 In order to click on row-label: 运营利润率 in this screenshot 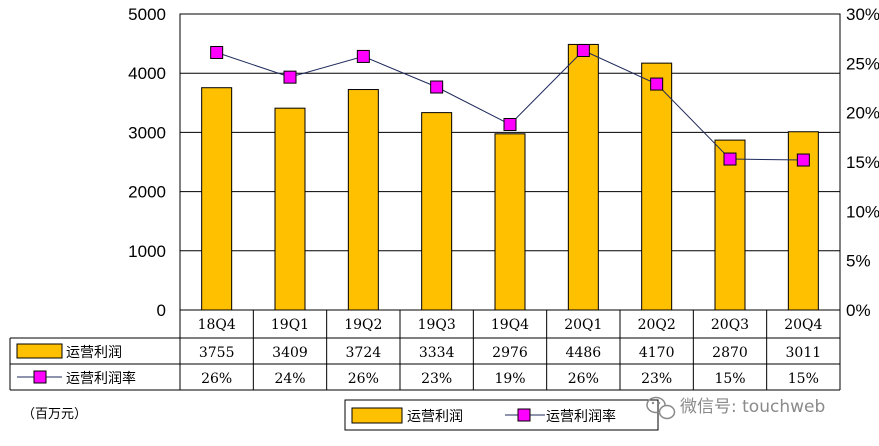, I will do `click(101, 378)`.